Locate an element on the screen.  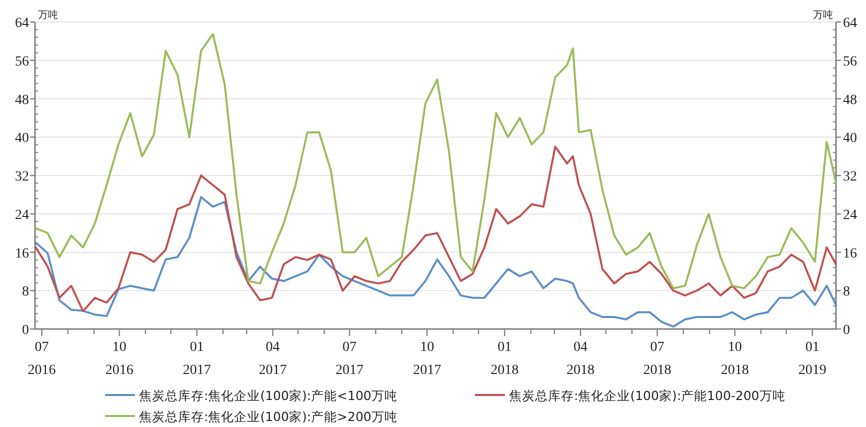
x-tick-label: 01 2019 is located at coordinates (812, 359).